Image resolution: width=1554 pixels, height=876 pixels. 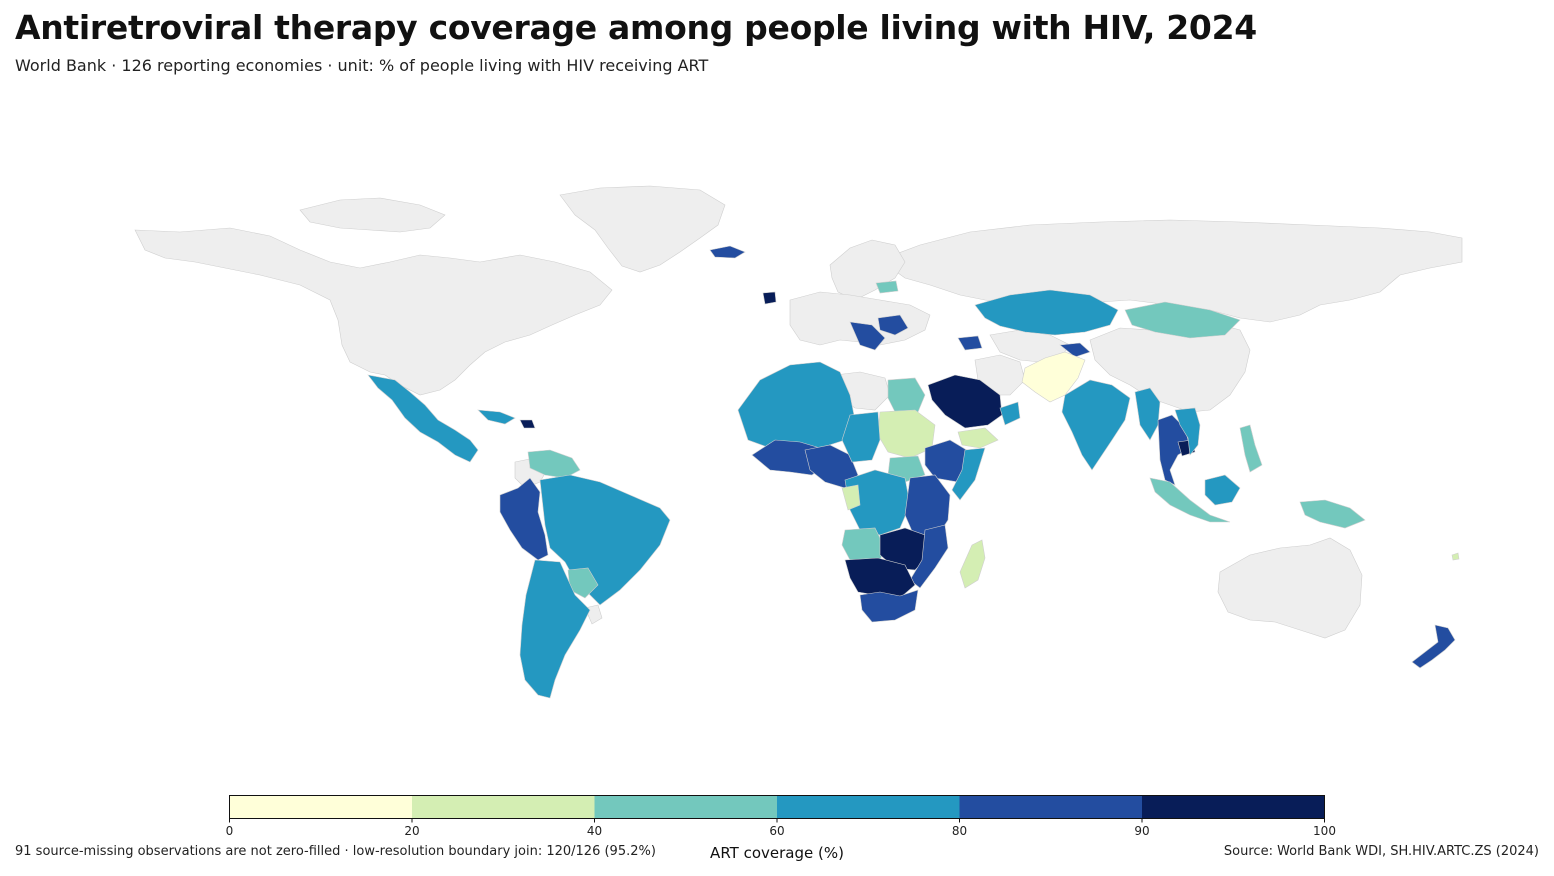 I want to click on colorbar-tick-label: 40, so click(x=594, y=831).